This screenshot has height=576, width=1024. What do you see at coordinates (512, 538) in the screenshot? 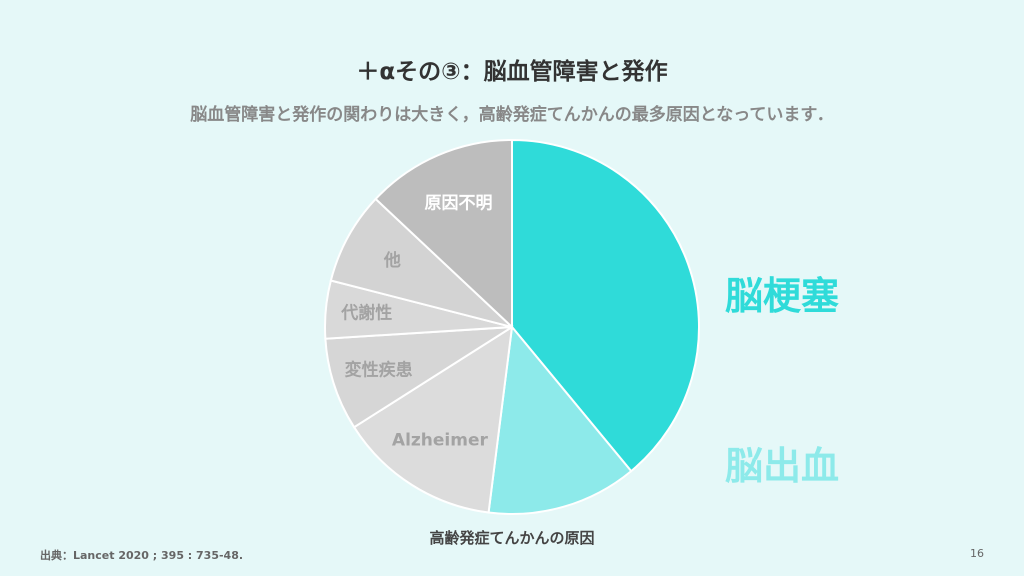
I see `chart-caption: 高齢発症てんかんの原因` at bounding box center [512, 538].